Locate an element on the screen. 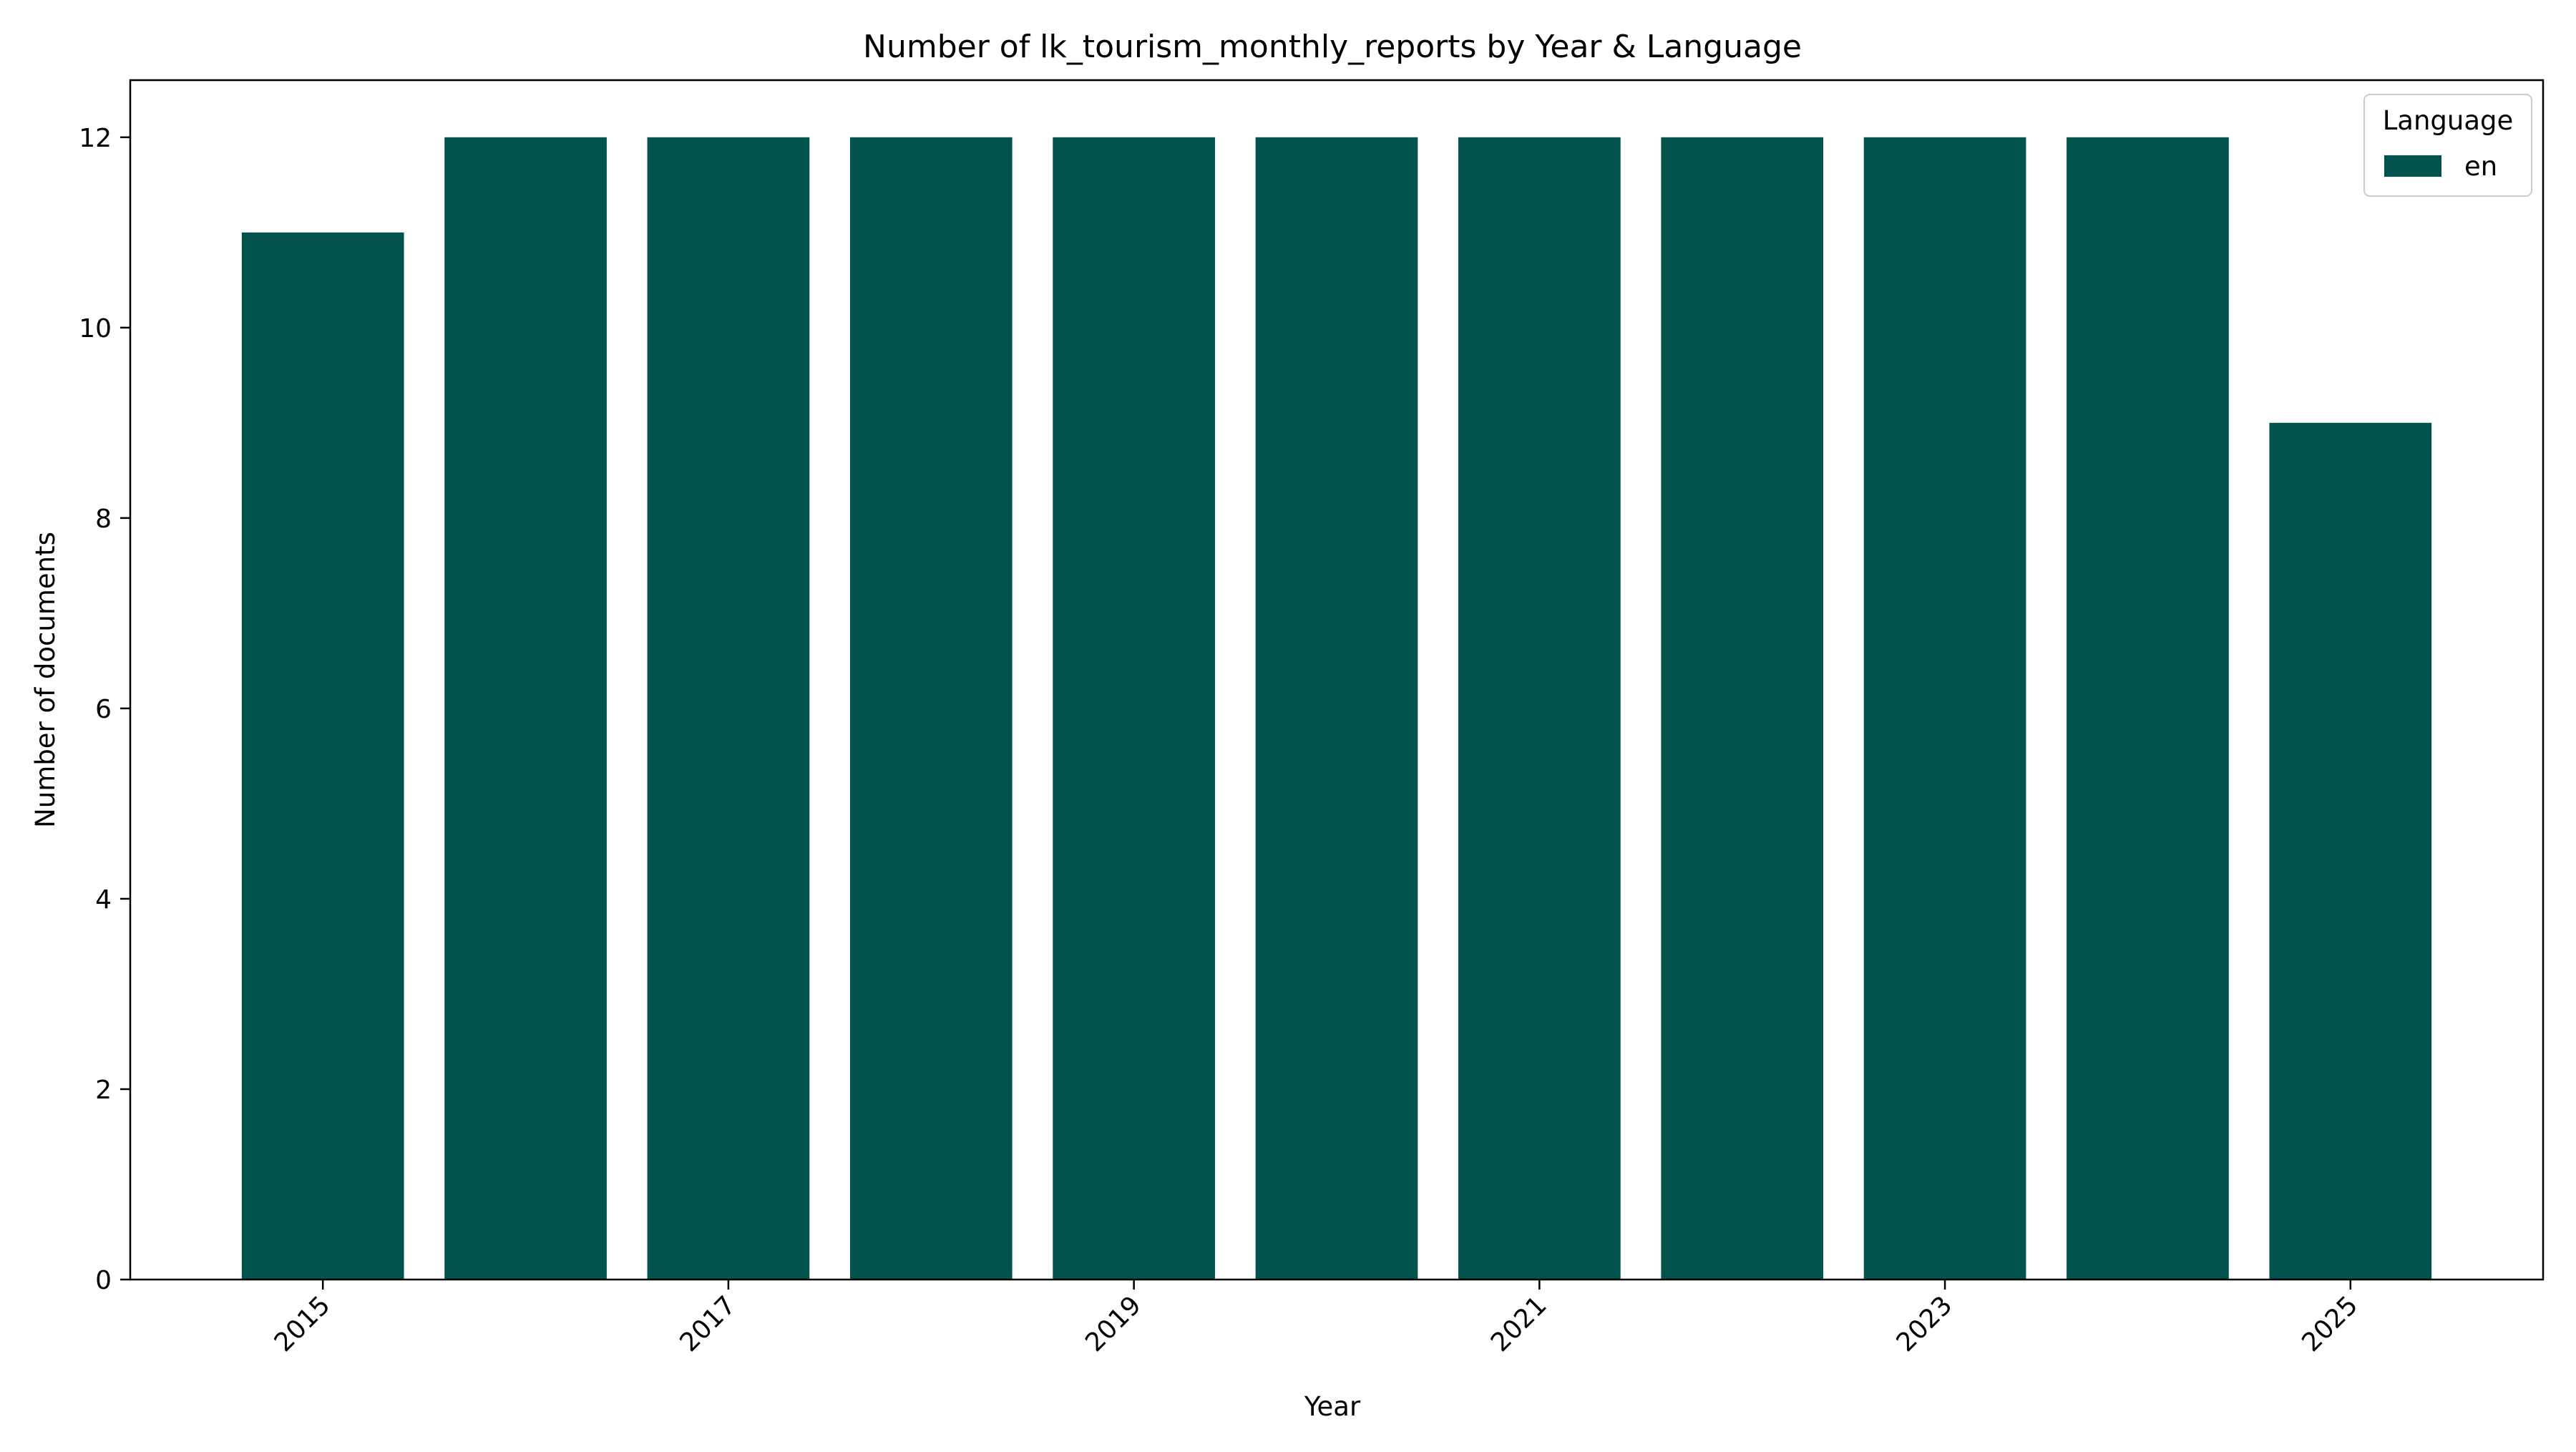 This screenshot has height=1452, width=2576. bar-en-2025 is located at coordinates (2350, 851).